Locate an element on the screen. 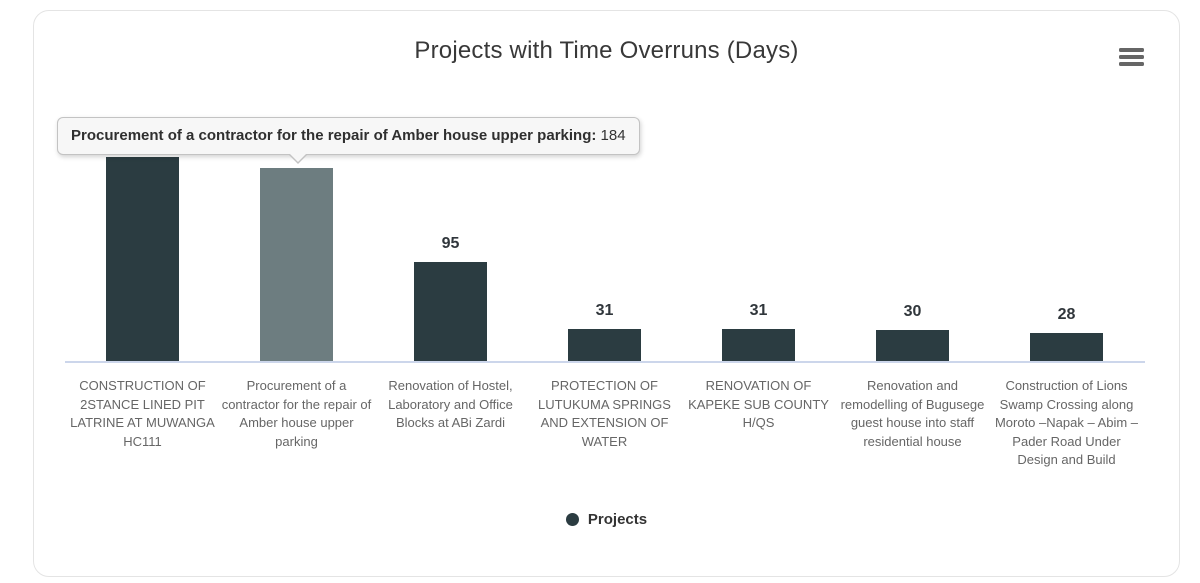  chart-title: Projects with Time Overruns (Days) is located at coordinates (606, 50).